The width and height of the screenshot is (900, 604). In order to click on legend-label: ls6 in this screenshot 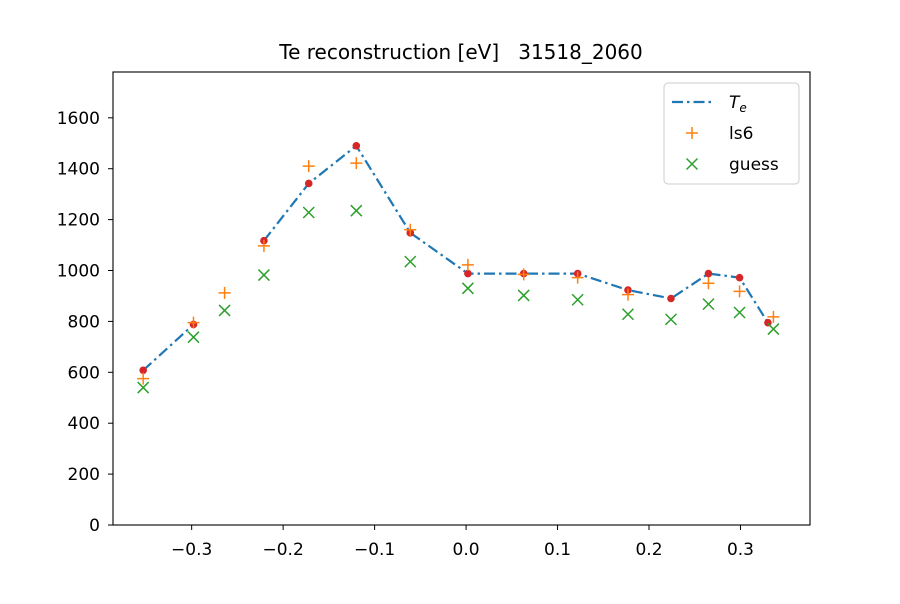, I will do `click(741, 134)`.